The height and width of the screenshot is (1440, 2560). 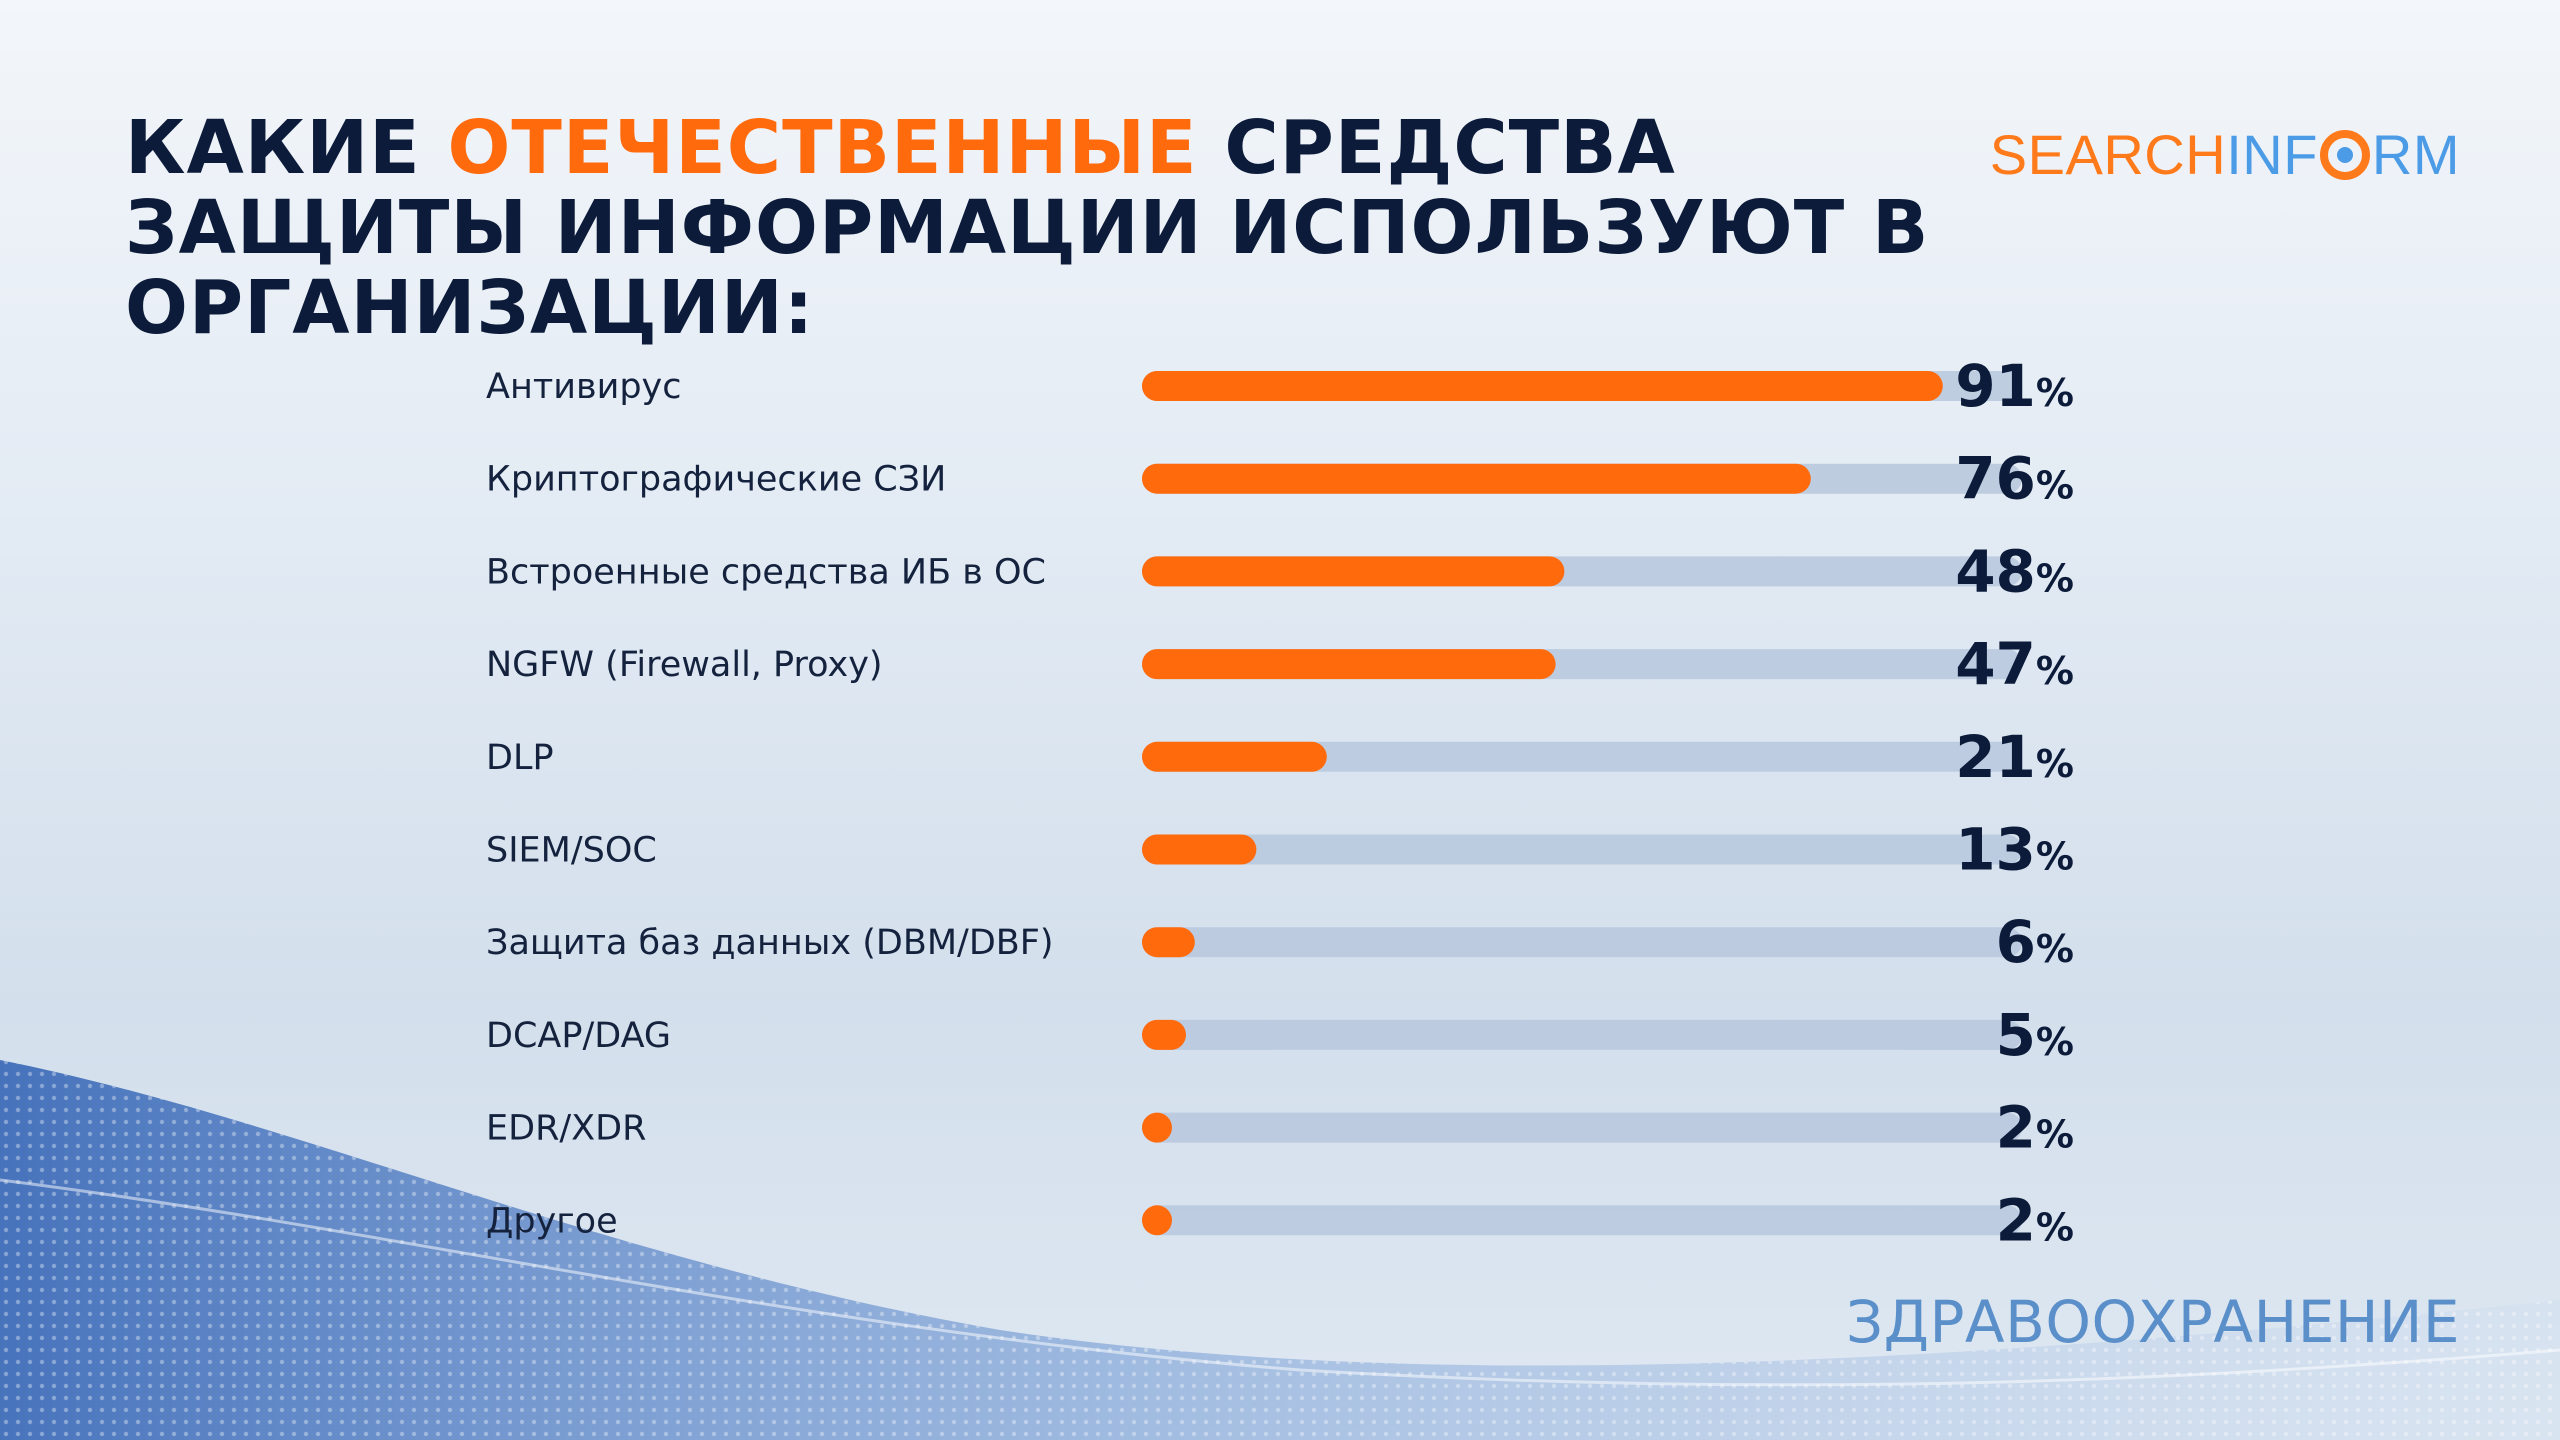 What do you see at coordinates (1995, 664) in the screenshot?
I see `value-number: 47` at bounding box center [1995, 664].